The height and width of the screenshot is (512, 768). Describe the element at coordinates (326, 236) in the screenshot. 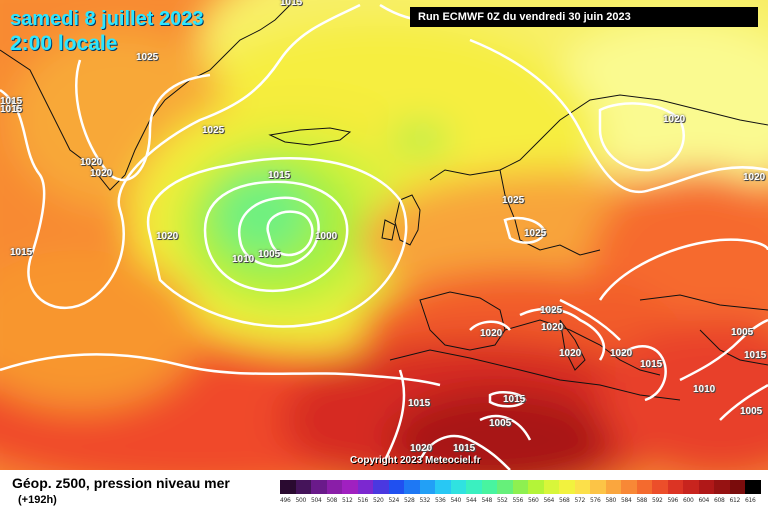

I see `isobar-label: 1000` at that location.